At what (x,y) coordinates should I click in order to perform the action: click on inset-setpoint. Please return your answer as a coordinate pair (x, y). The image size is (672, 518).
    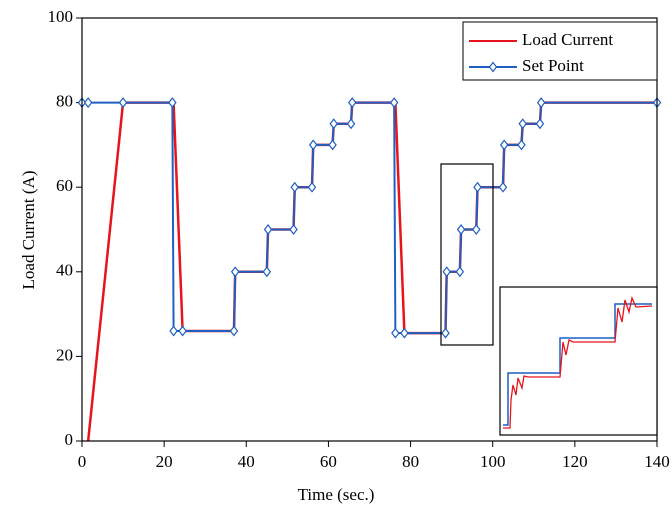
    Looking at the image, I should click on (577, 364).